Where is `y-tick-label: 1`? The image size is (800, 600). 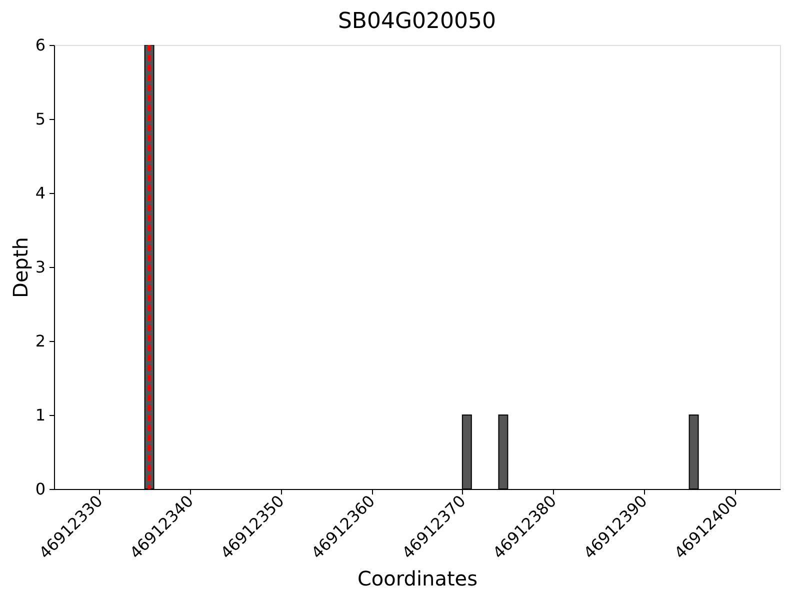
y-tick-label: 1 is located at coordinates (40, 415).